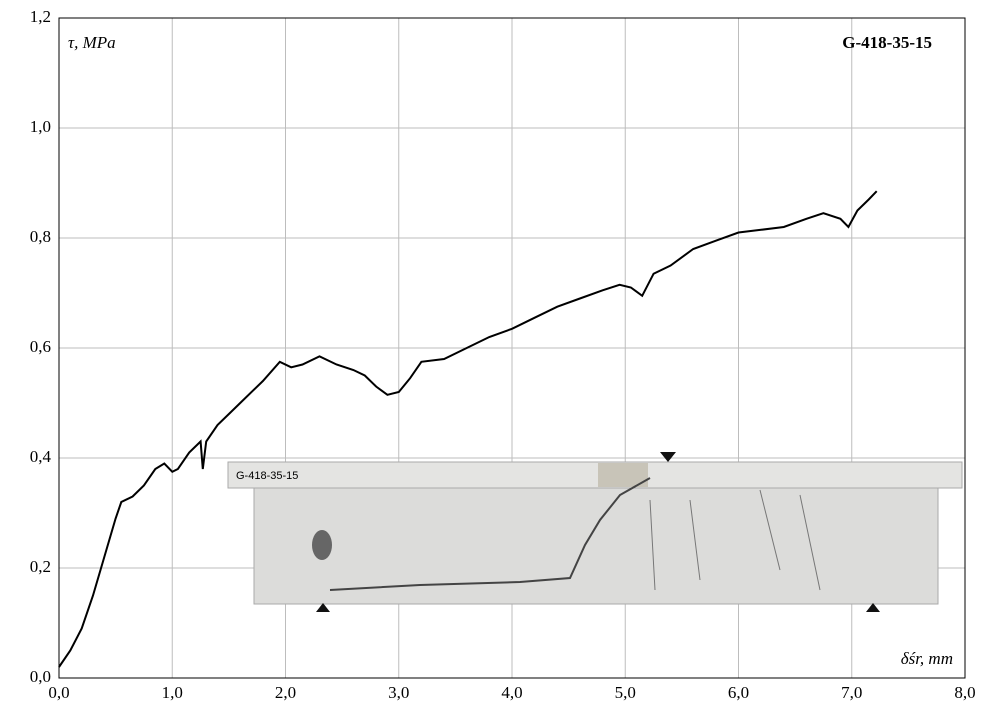 Image resolution: width=988 pixels, height=722 pixels. Describe the element at coordinates (887, 42) in the screenshot. I see `chart-title: G-418-35-15` at that location.